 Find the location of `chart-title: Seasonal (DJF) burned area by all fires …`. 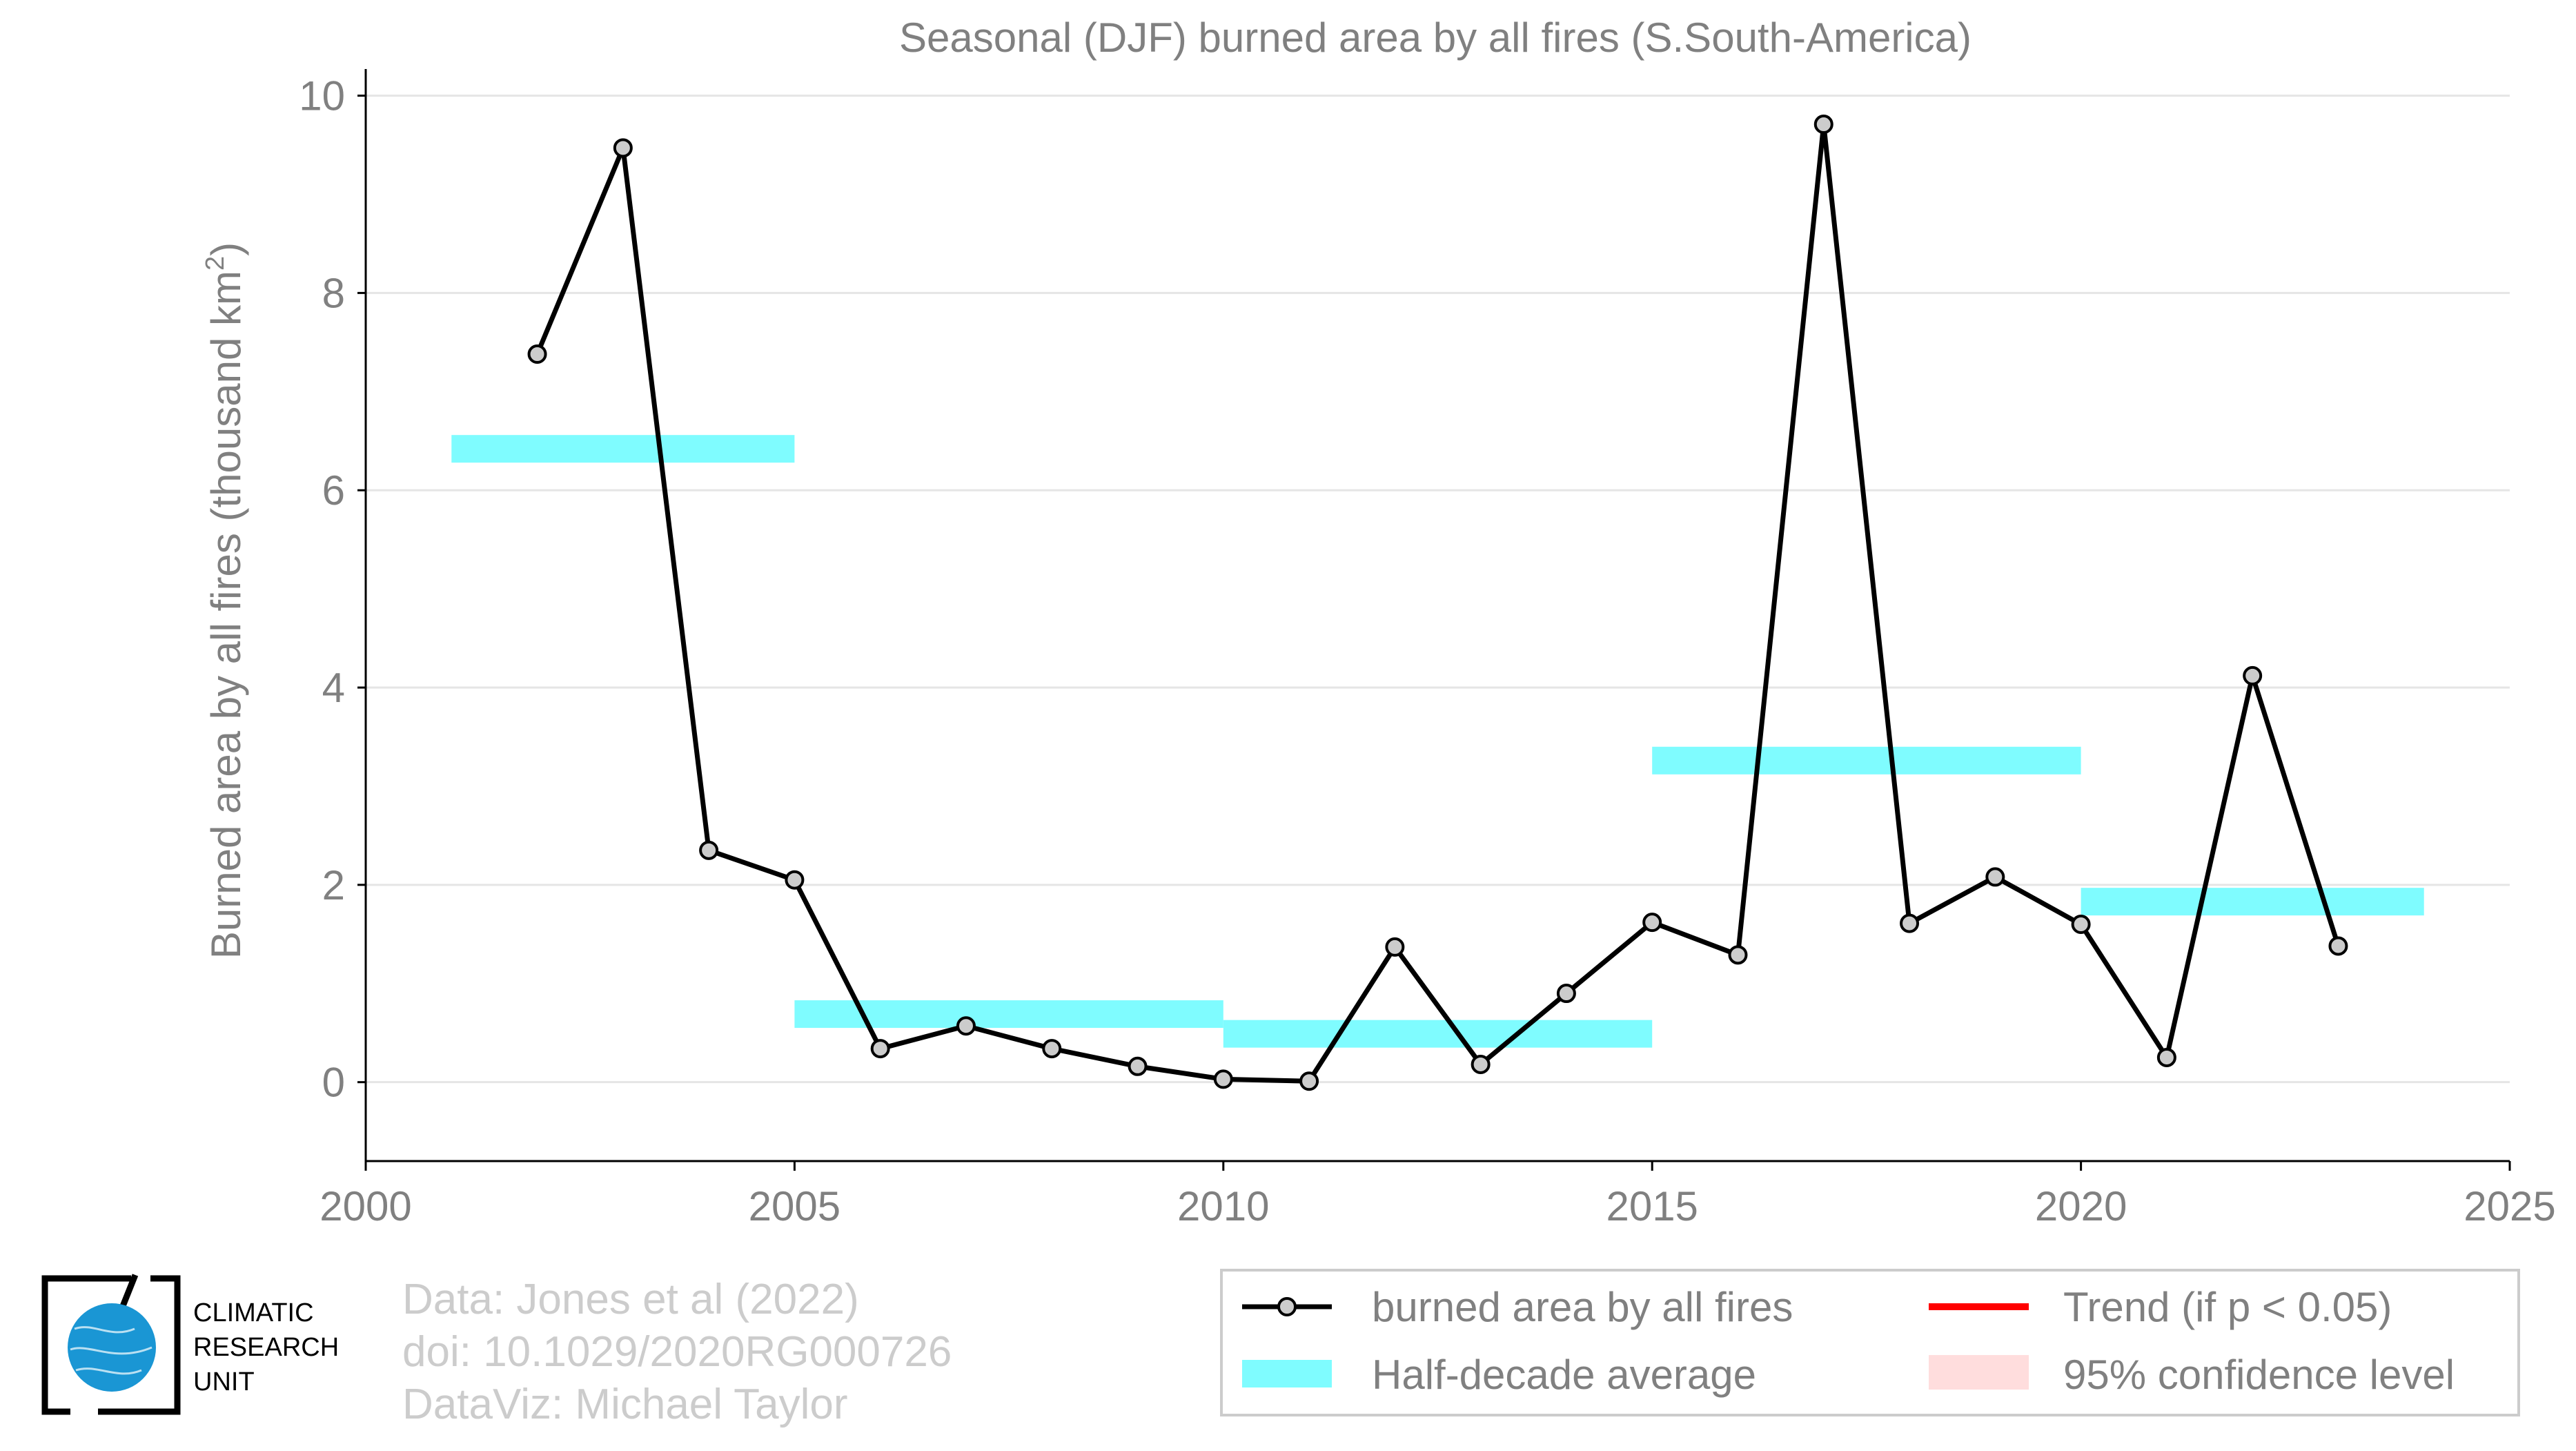

chart-title: Seasonal (DJF) burned area by all fires … is located at coordinates (1435, 38).